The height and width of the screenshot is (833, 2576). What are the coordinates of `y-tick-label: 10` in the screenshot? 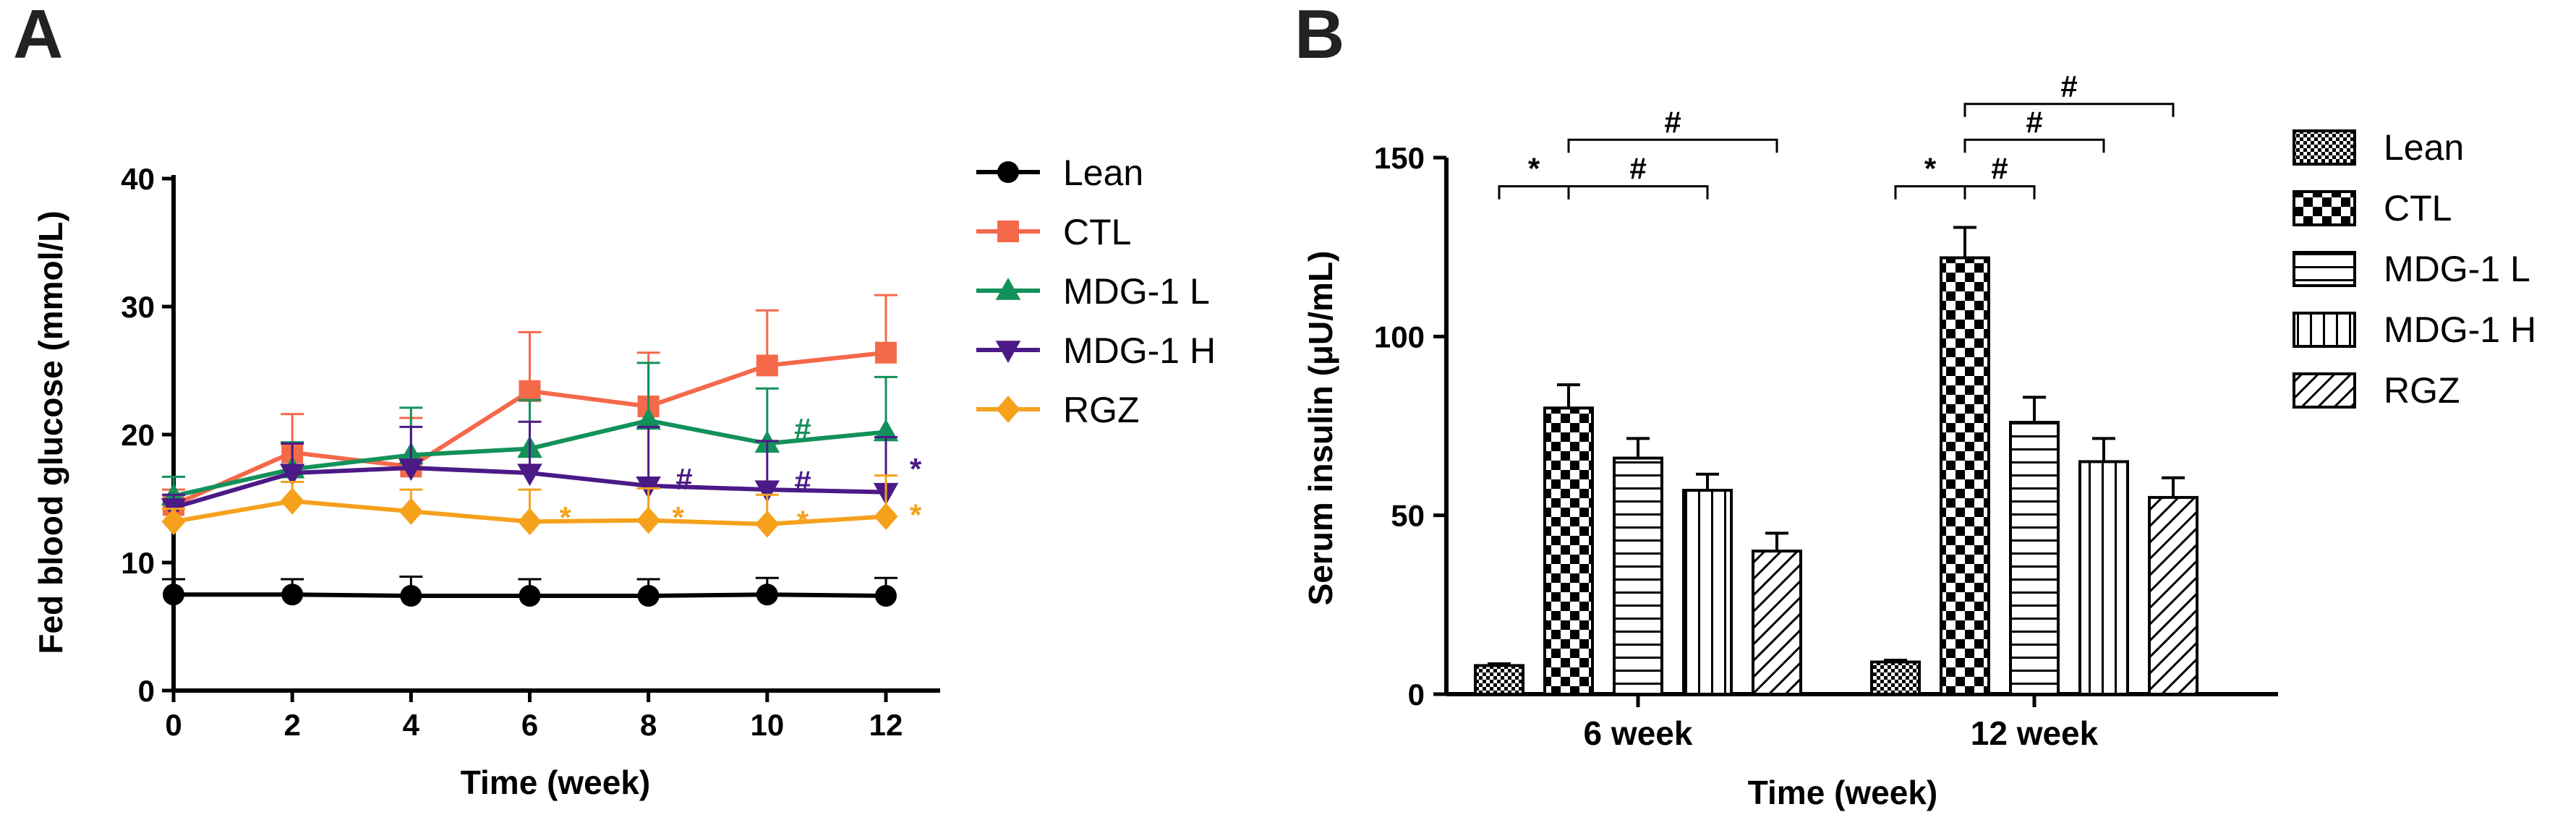 It's located at (138, 563).